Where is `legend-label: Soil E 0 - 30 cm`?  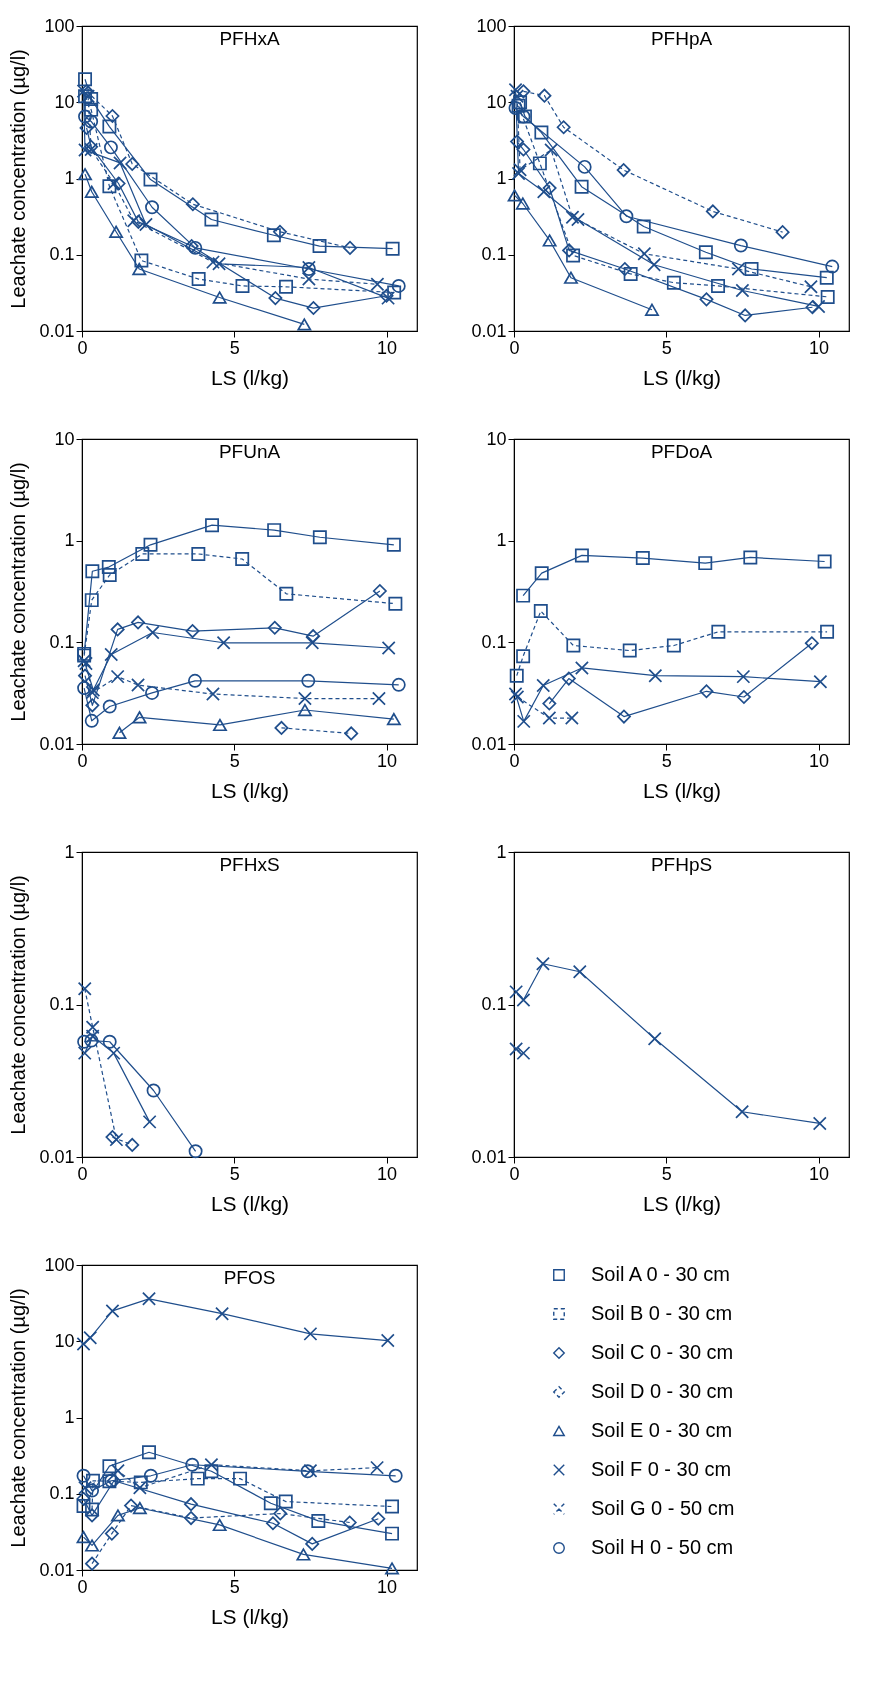 legend-label: Soil E 0 - 30 cm is located at coordinates (662, 1430).